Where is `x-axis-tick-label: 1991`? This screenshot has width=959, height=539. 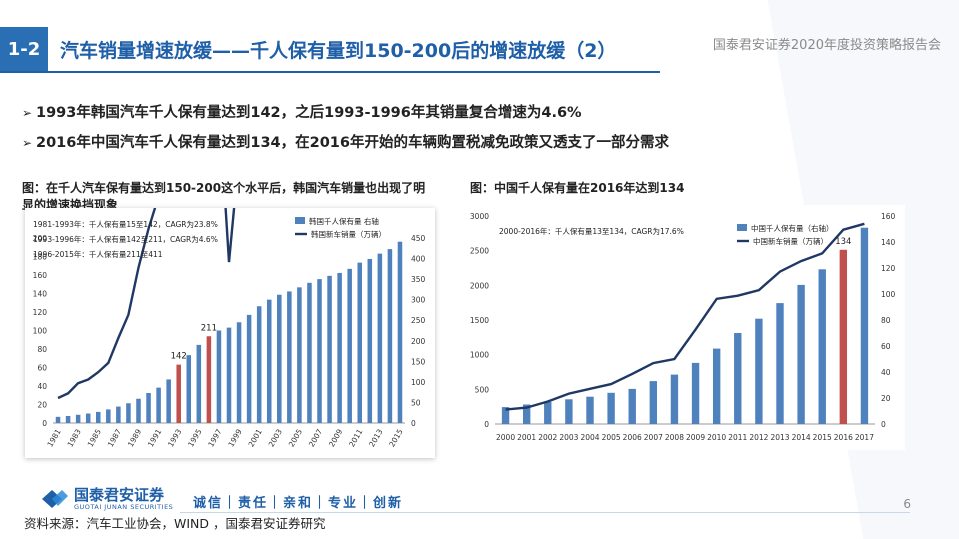 x-axis-tick-label: 1991 is located at coordinates (154, 437).